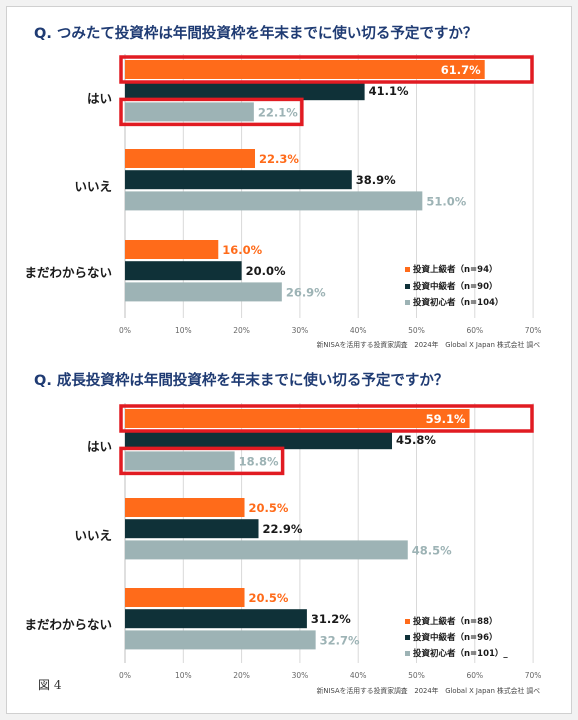  What do you see at coordinates (331, 619) in the screenshot?
I see `bar-value-label: 31.2%` at bounding box center [331, 619].